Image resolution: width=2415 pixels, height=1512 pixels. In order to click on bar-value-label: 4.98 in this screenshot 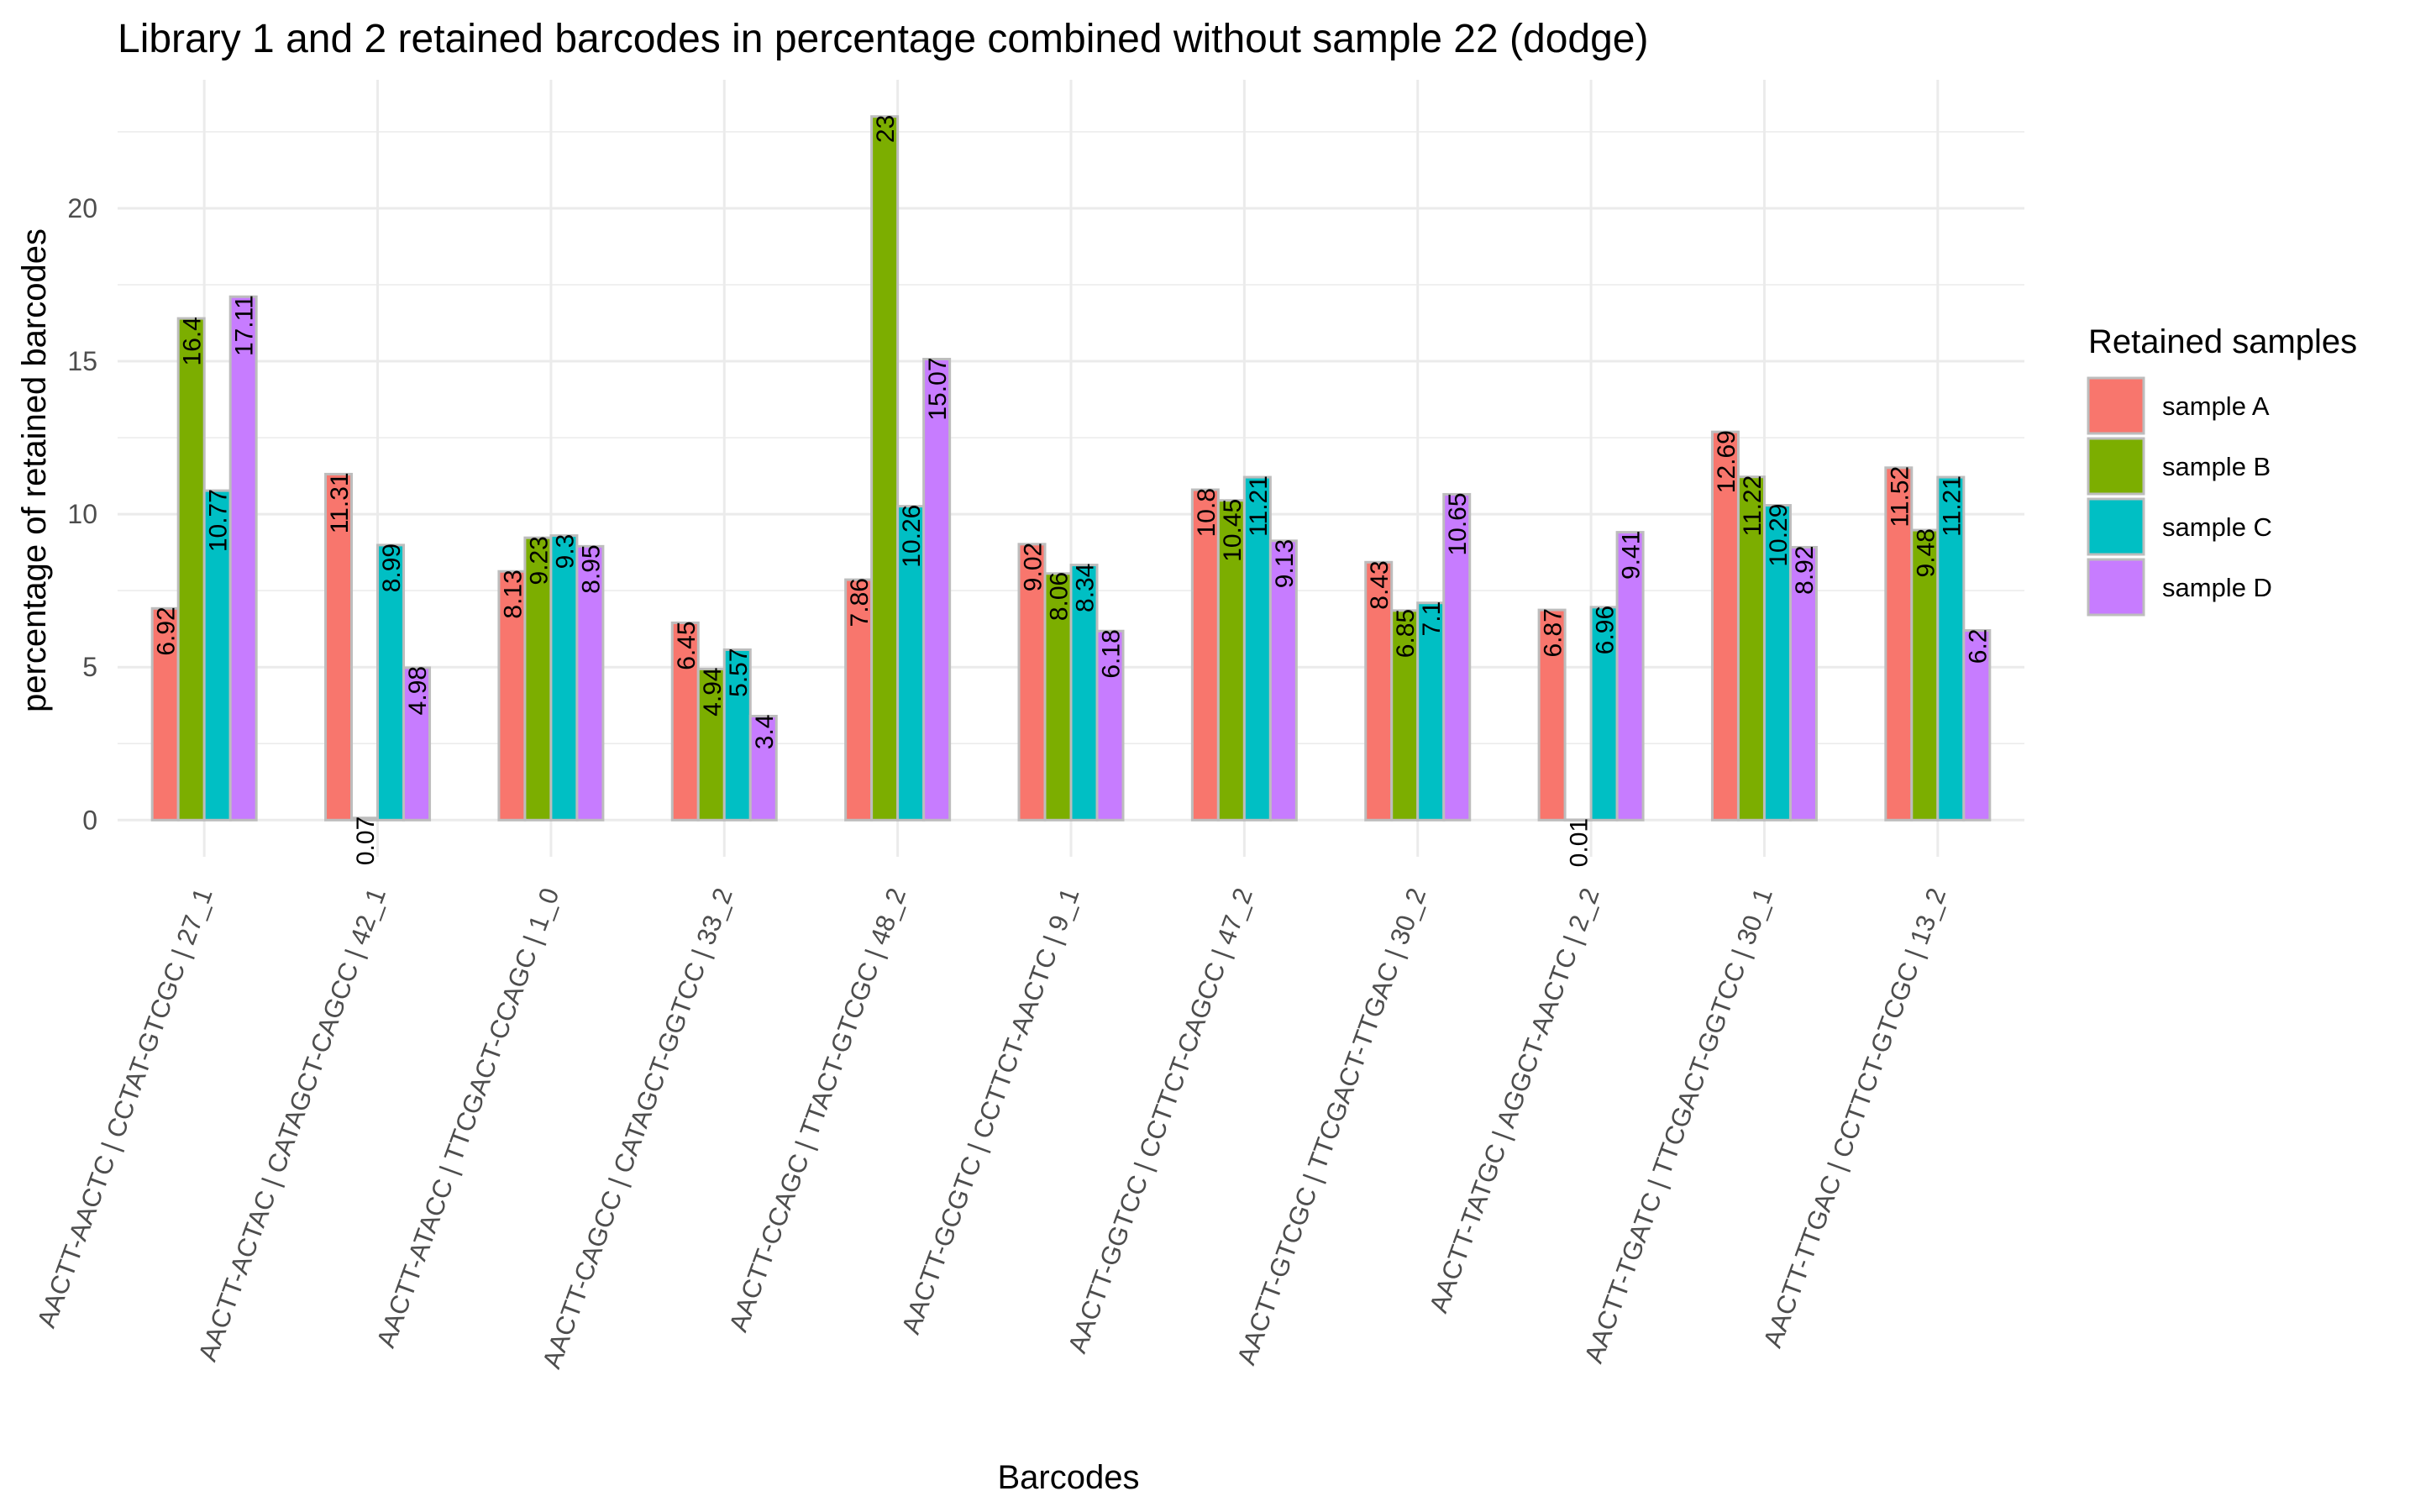, I will do `click(418, 690)`.